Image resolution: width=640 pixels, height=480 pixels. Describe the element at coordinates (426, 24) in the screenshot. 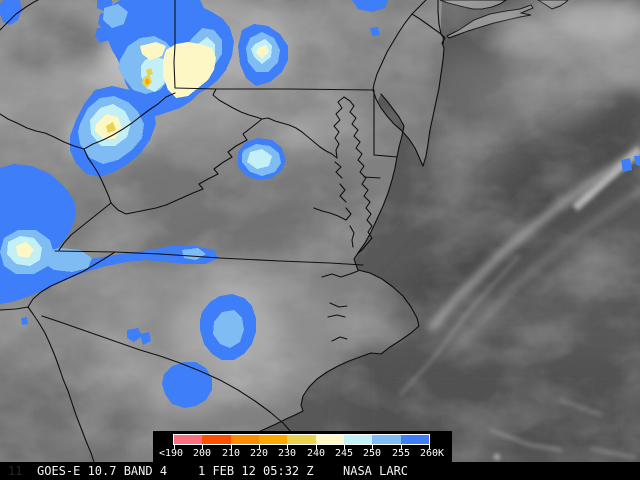

I see `border-ny-nj` at that location.